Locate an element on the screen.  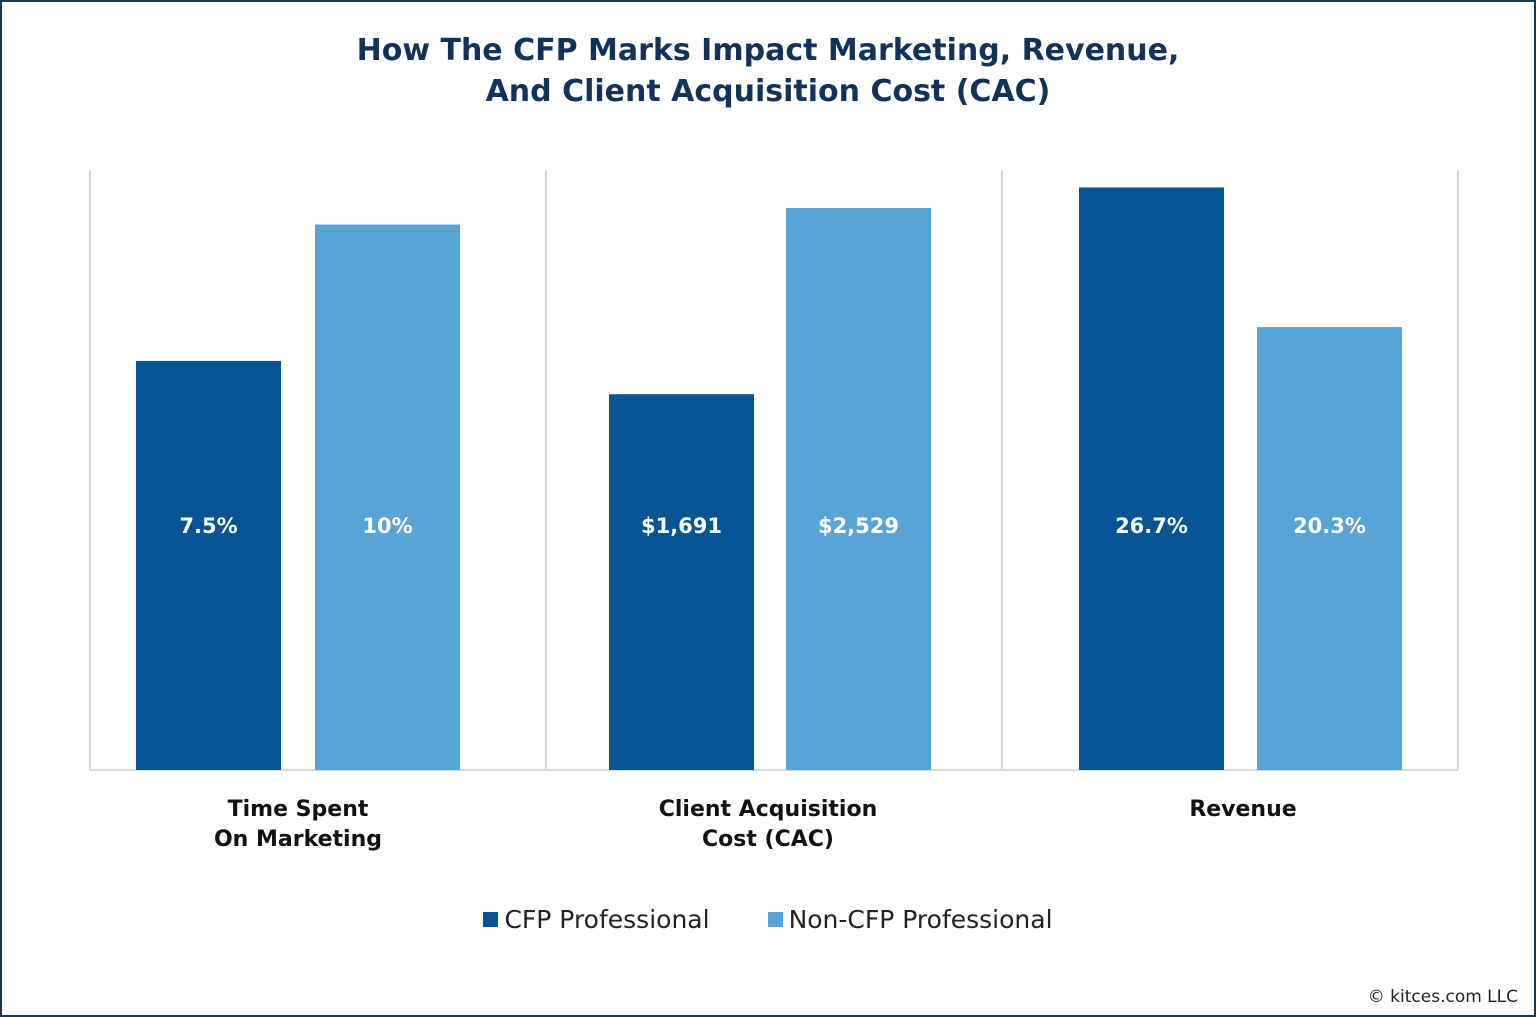
copyright: © kitces.com LLC is located at coordinates (1442, 997).